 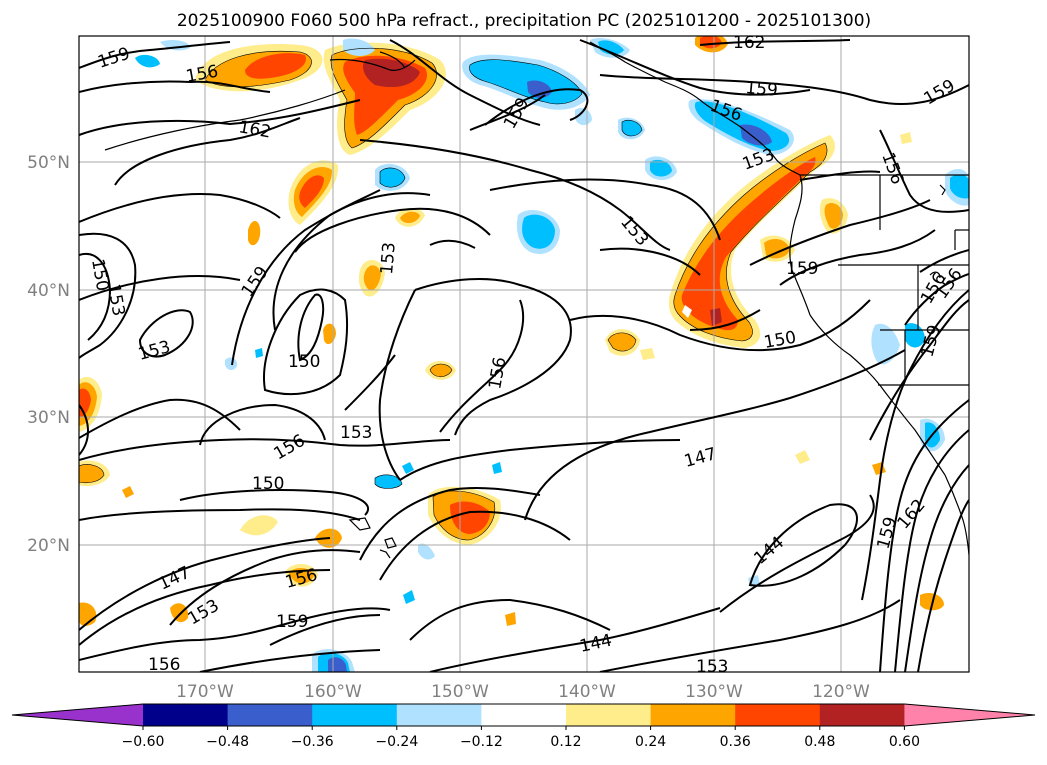 What do you see at coordinates (735, 742) in the screenshot?
I see `colorbar-tick-label: 0.36` at bounding box center [735, 742].